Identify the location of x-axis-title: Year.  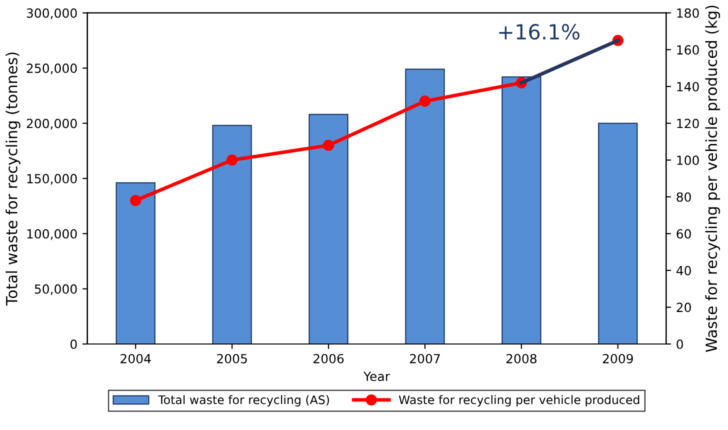
(376, 377).